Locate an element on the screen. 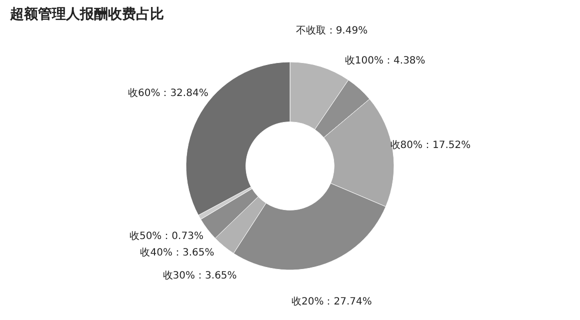 Image resolution: width=580 pixels, height=320 pixels. slice-label: 收80%：17.52% is located at coordinates (430, 145).